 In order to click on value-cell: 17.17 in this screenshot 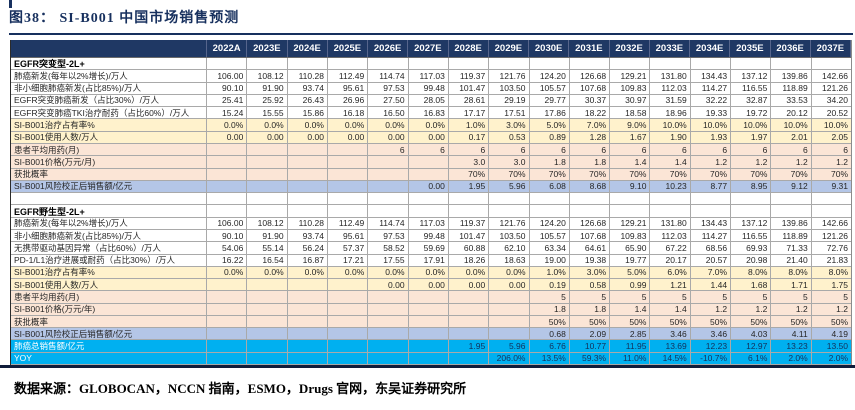, I will do `click(469, 113)`.